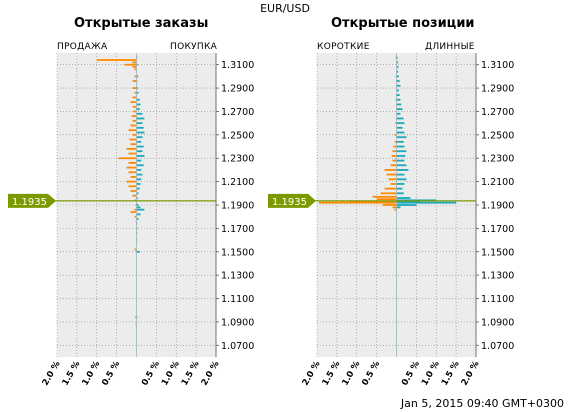 This screenshot has height=412, width=570. What do you see at coordinates (237, 182) in the screenshot?
I see `y-tick-label: 1.2100` at bounding box center [237, 182].